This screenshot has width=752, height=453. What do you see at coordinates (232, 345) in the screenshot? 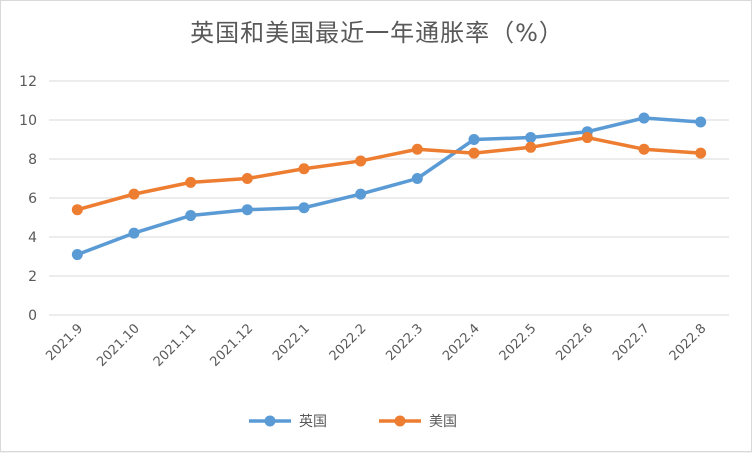
I see `x-tick-label: 2021.12` at bounding box center [232, 345].